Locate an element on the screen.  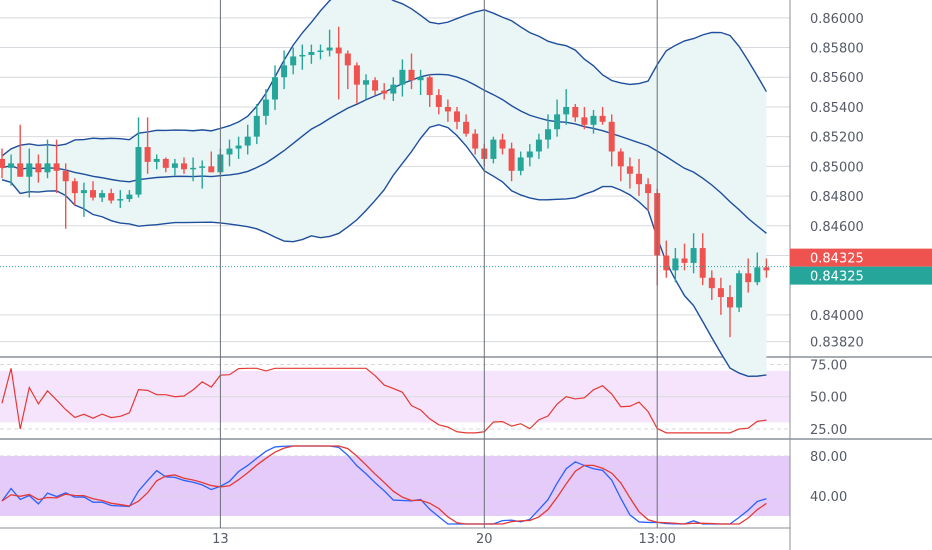
stochastic-panel is located at coordinates (384, 485).